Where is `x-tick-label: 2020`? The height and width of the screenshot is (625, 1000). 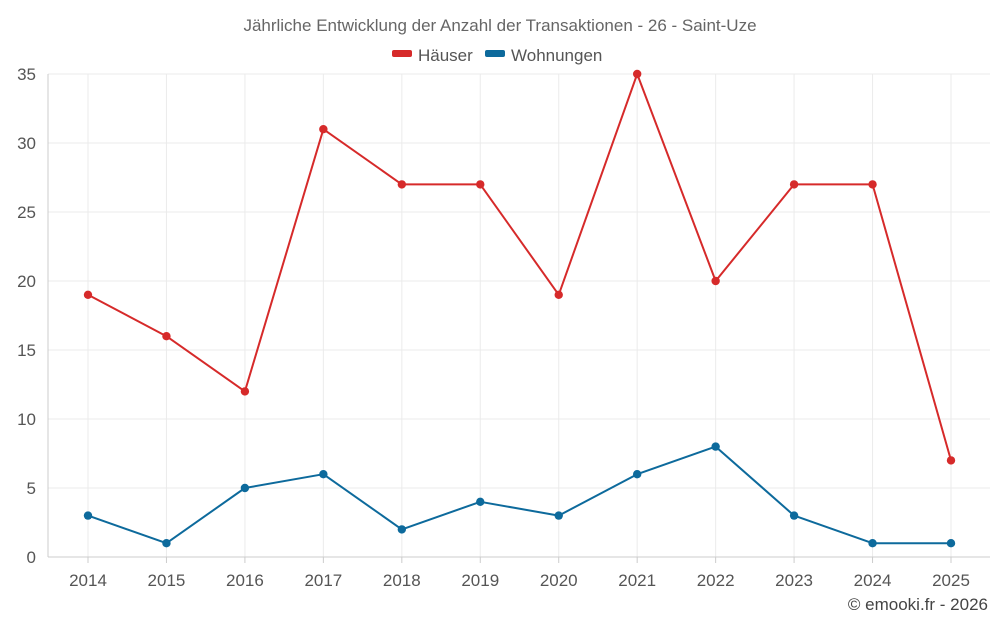 x-tick-label: 2020 is located at coordinates (559, 580).